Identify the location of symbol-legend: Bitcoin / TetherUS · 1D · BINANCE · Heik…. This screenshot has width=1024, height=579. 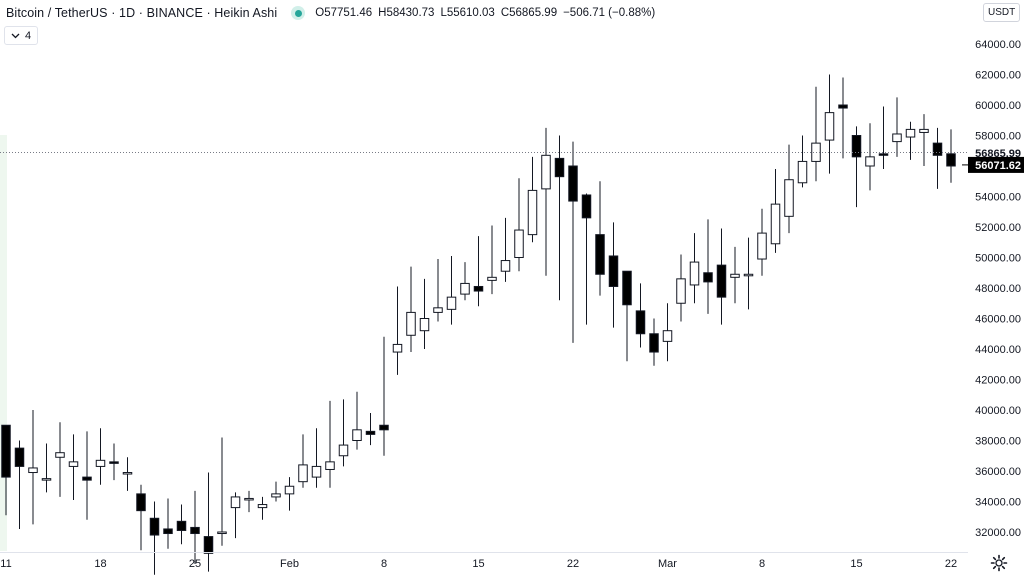
(330, 13).